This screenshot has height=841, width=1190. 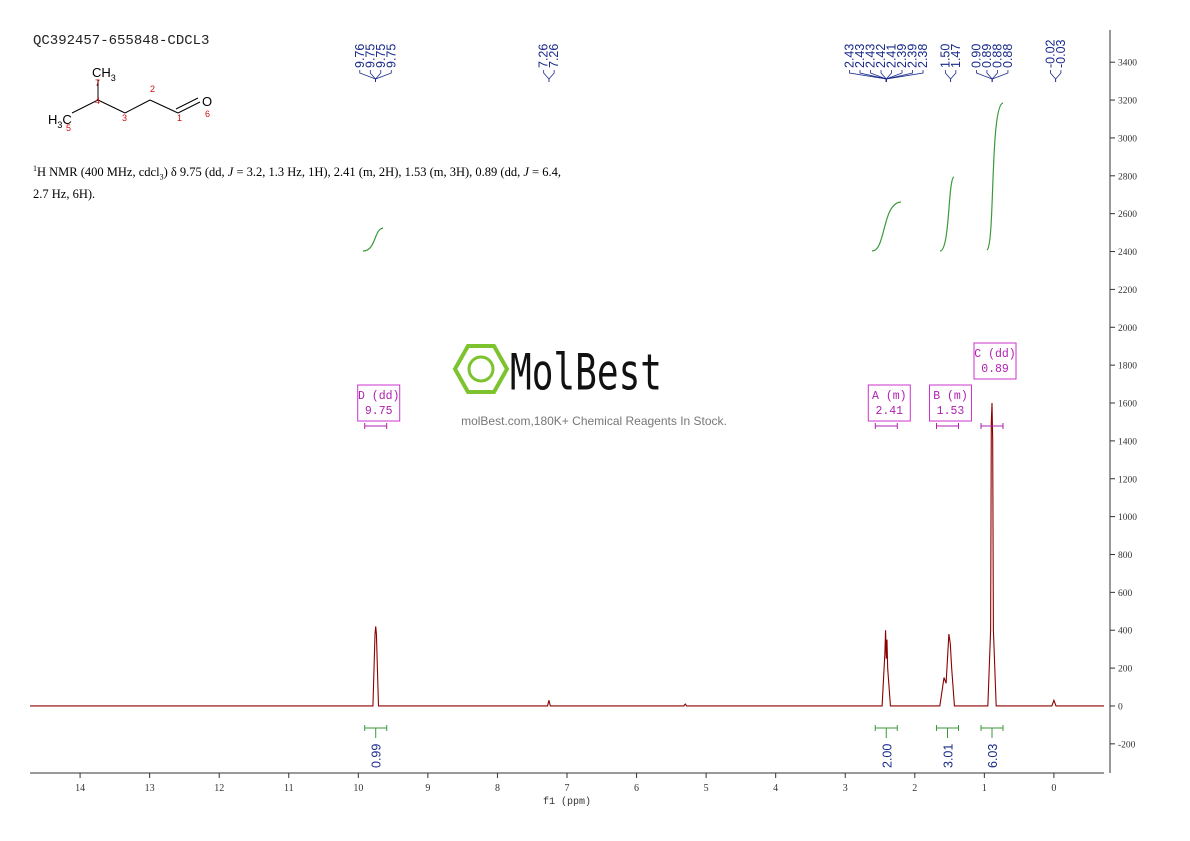 I want to click on multiplet-label: C (dd), so click(x=994, y=354).